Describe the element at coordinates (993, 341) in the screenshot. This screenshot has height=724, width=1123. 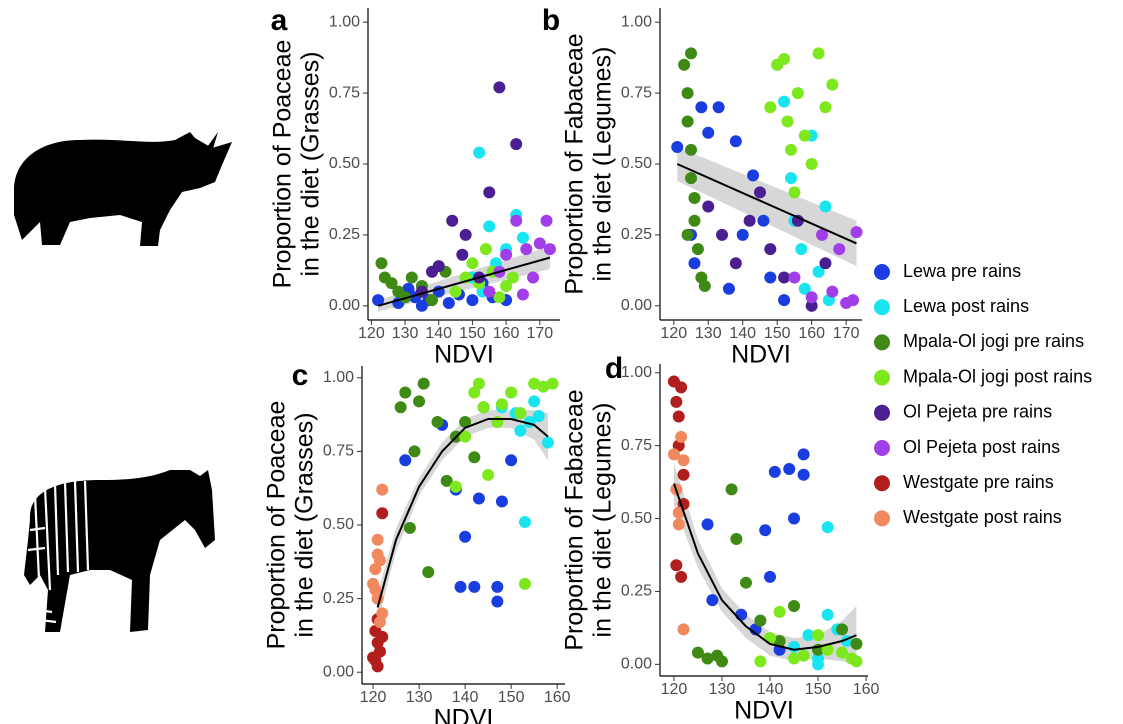
I see `legend-label: Mpala-Ol jogi pre rains` at that location.